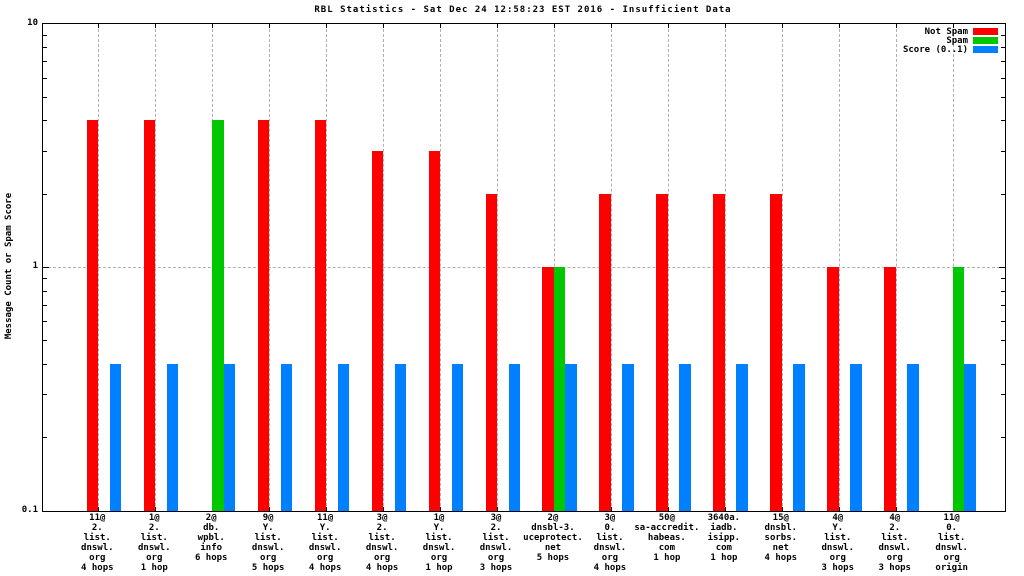 The width and height of the screenshot is (1024, 576). I want to click on x-axis-label-line: uceprotect., so click(553, 538).